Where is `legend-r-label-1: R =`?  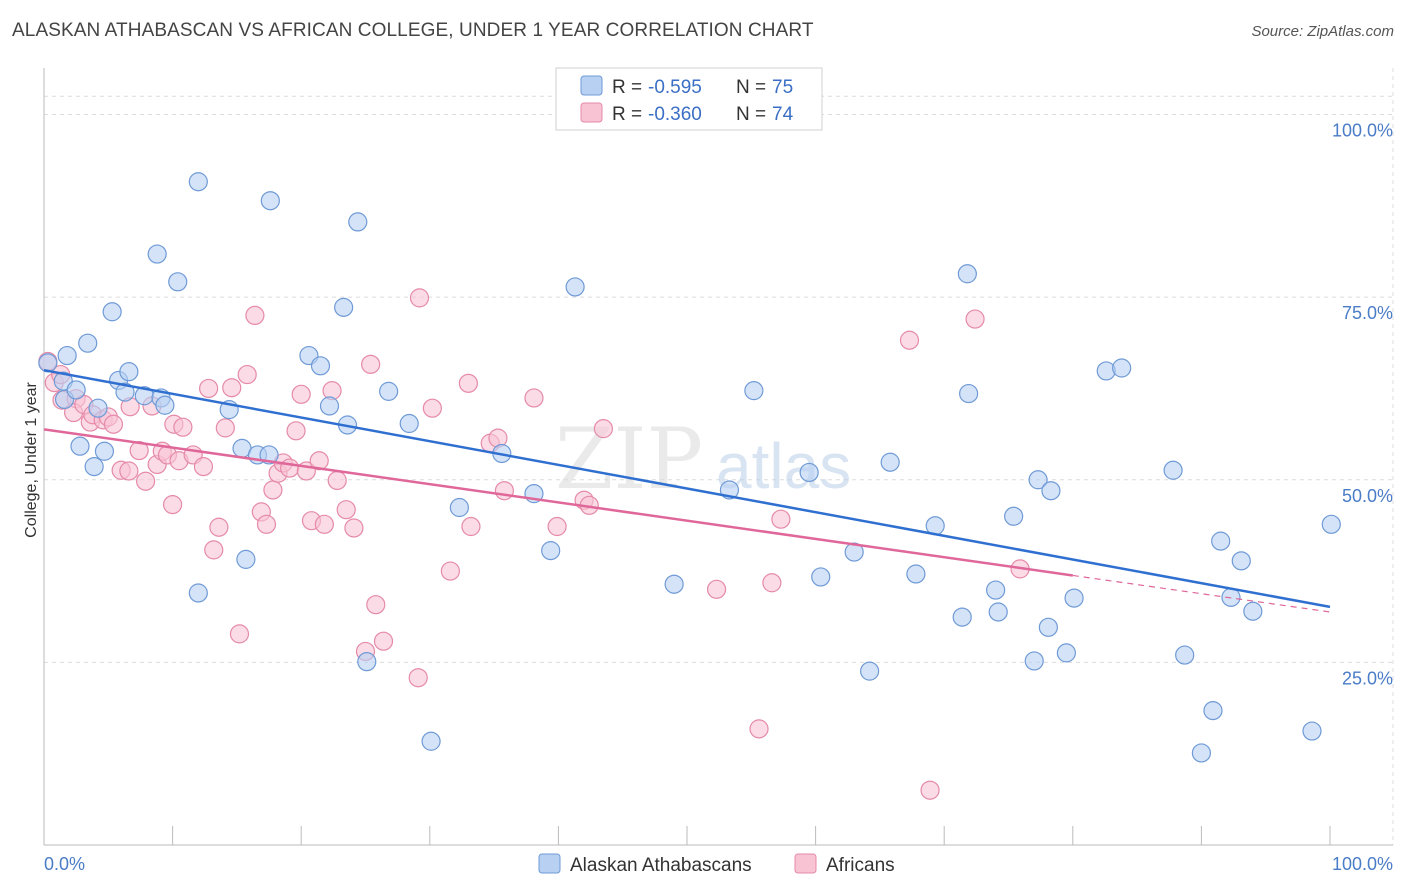 legend-r-label-1: R = is located at coordinates (627, 87).